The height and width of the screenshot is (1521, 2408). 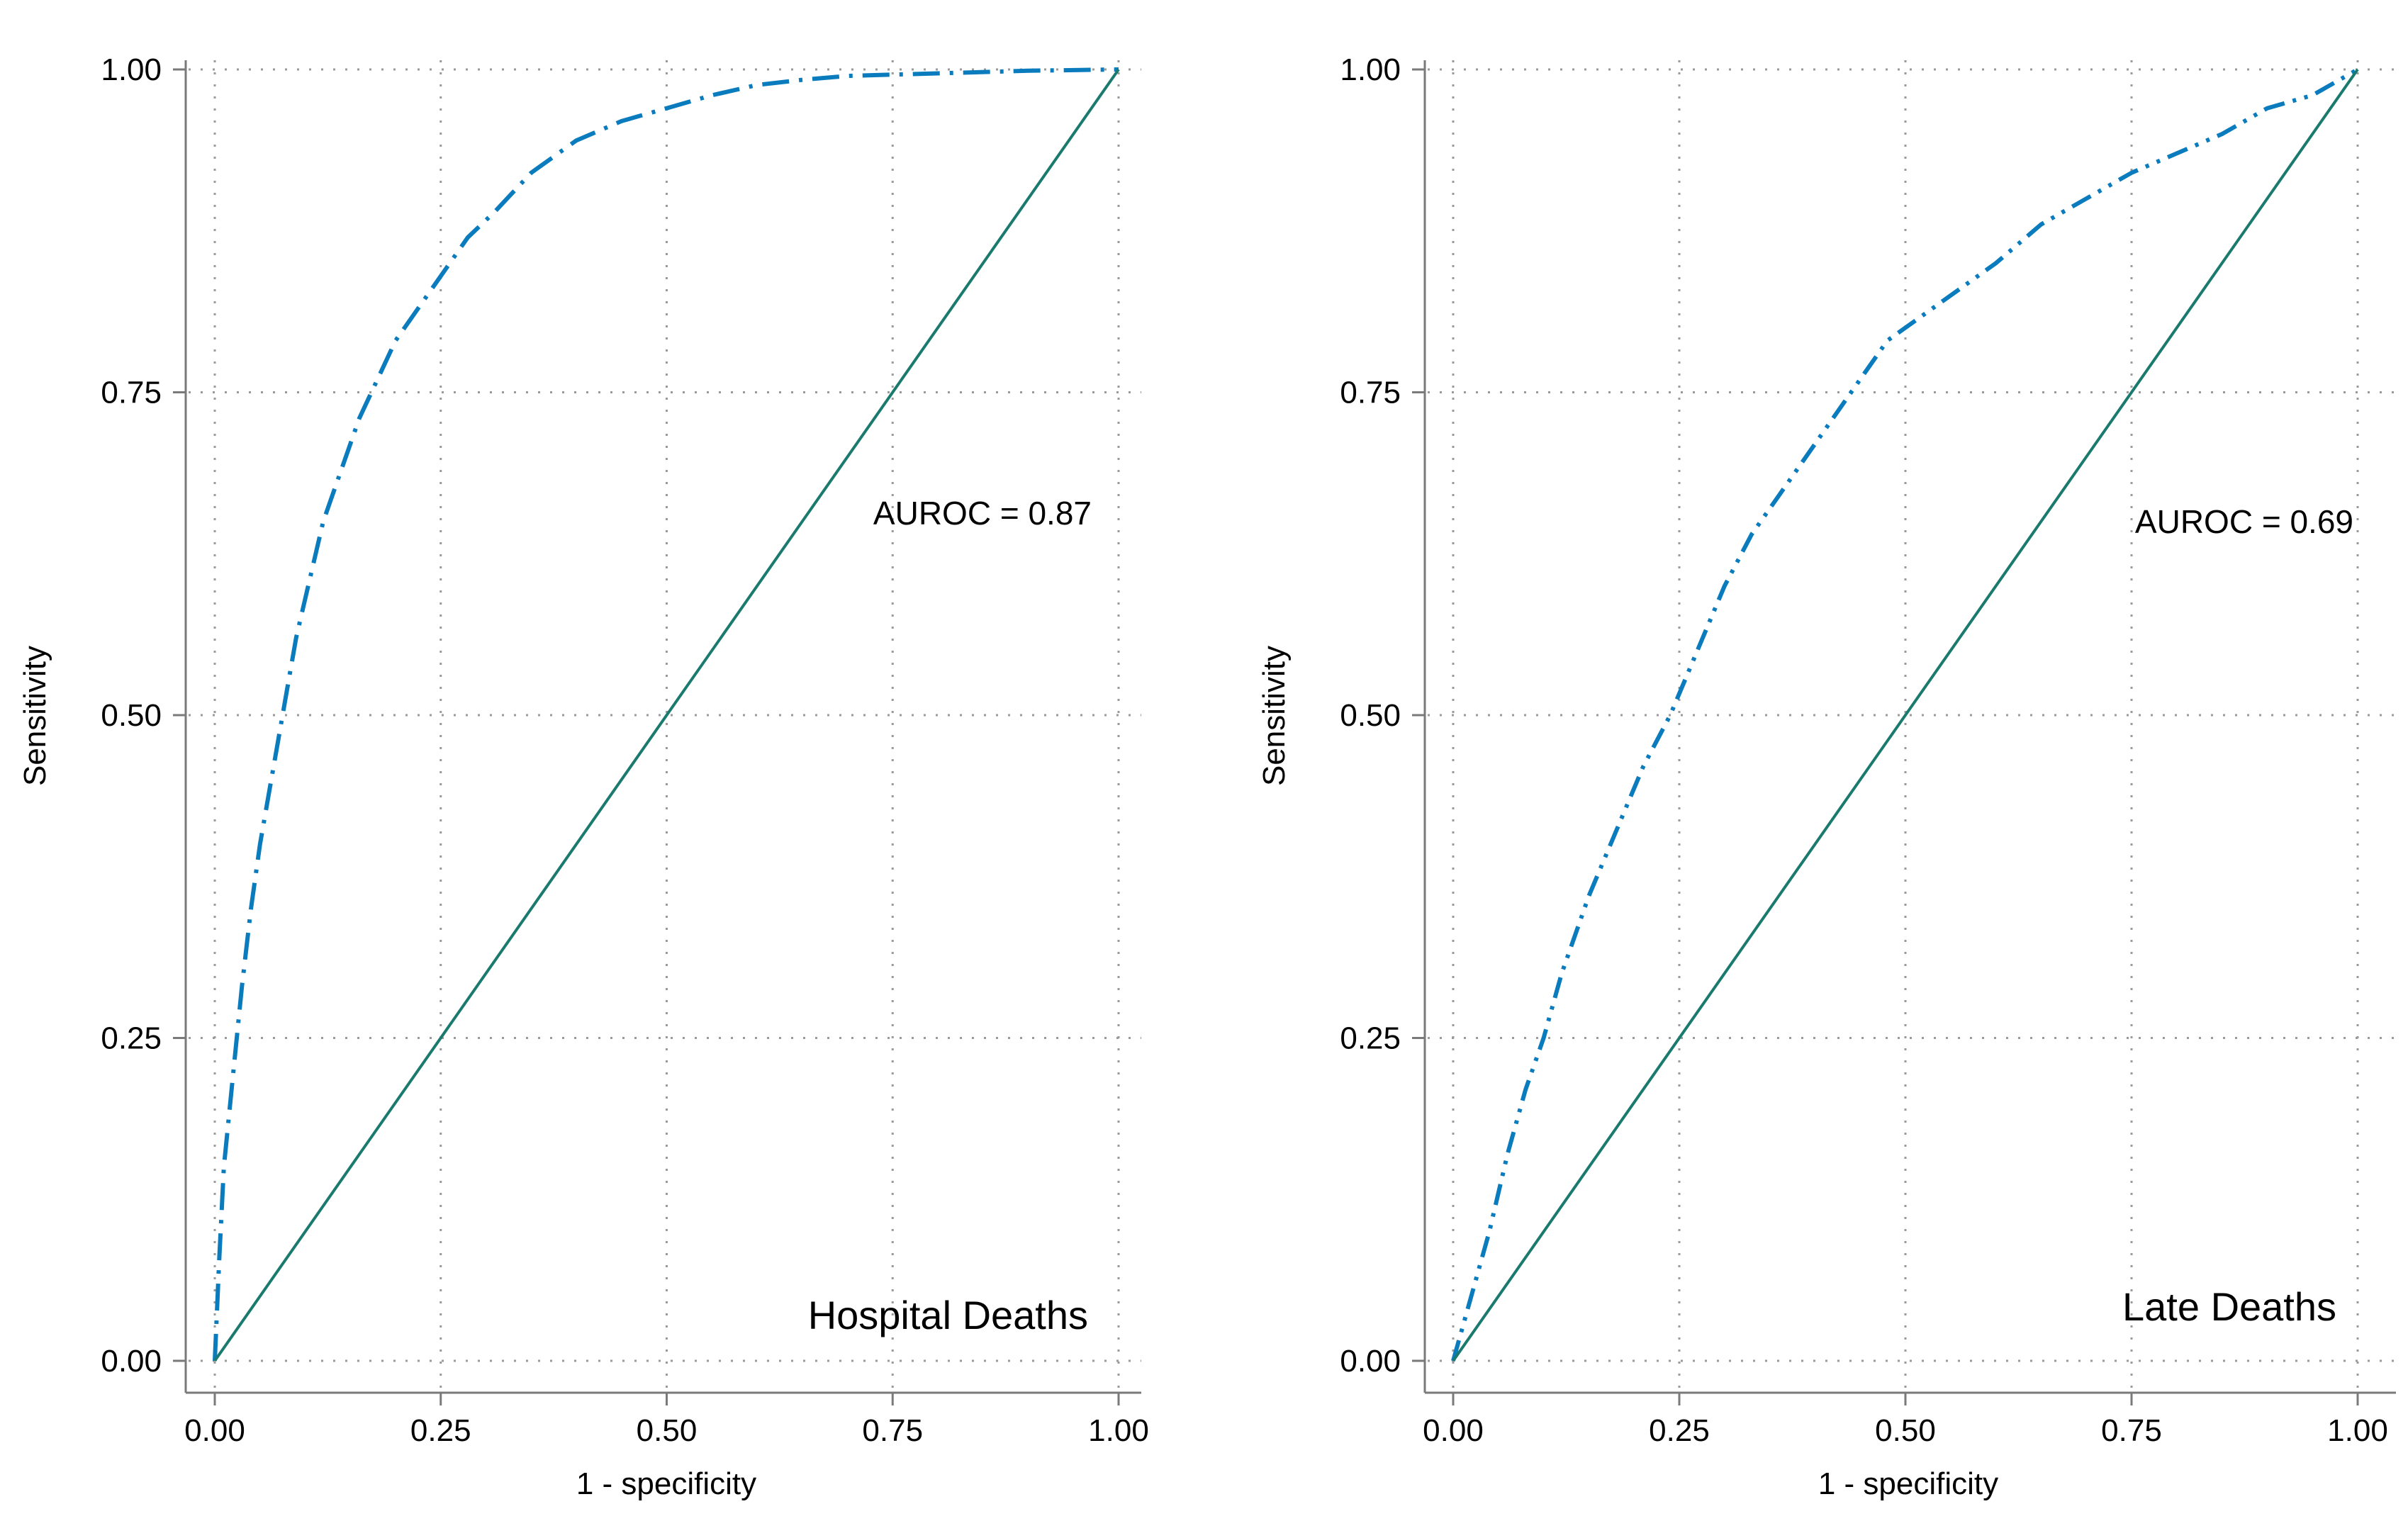 What do you see at coordinates (982, 513) in the screenshot?
I see `auroc-annotation: AUROC = 0.87` at bounding box center [982, 513].